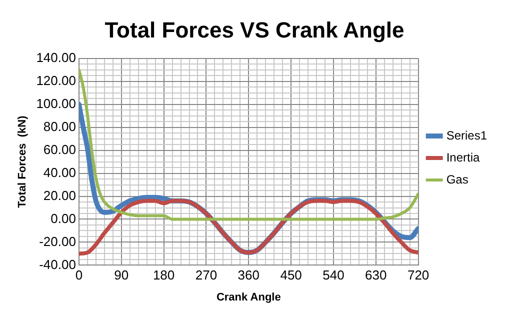 Image resolution: width=515 pixels, height=320 pixels. Describe the element at coordinates (457, 179) in the screenshot. I see `legend-label: Gas` at that location.